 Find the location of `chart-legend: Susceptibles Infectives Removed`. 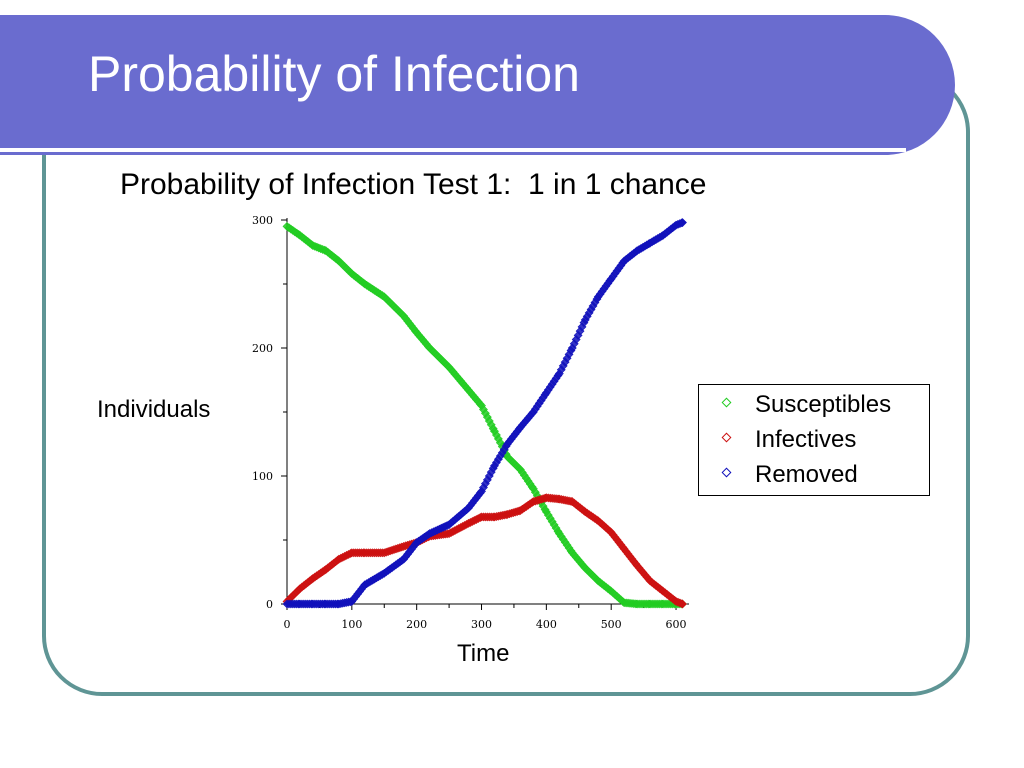

chart-legend: Susceptibles Infectives Removed is located at coordinates (814, 440).